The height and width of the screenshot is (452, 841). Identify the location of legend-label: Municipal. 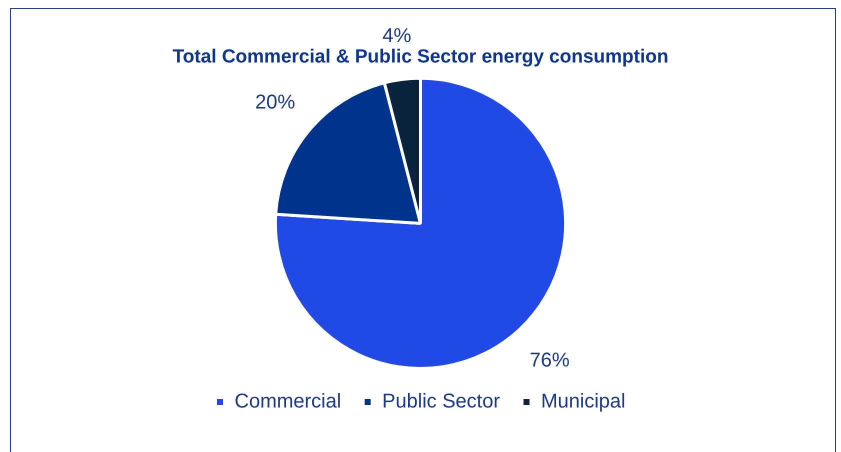
(583, 401).